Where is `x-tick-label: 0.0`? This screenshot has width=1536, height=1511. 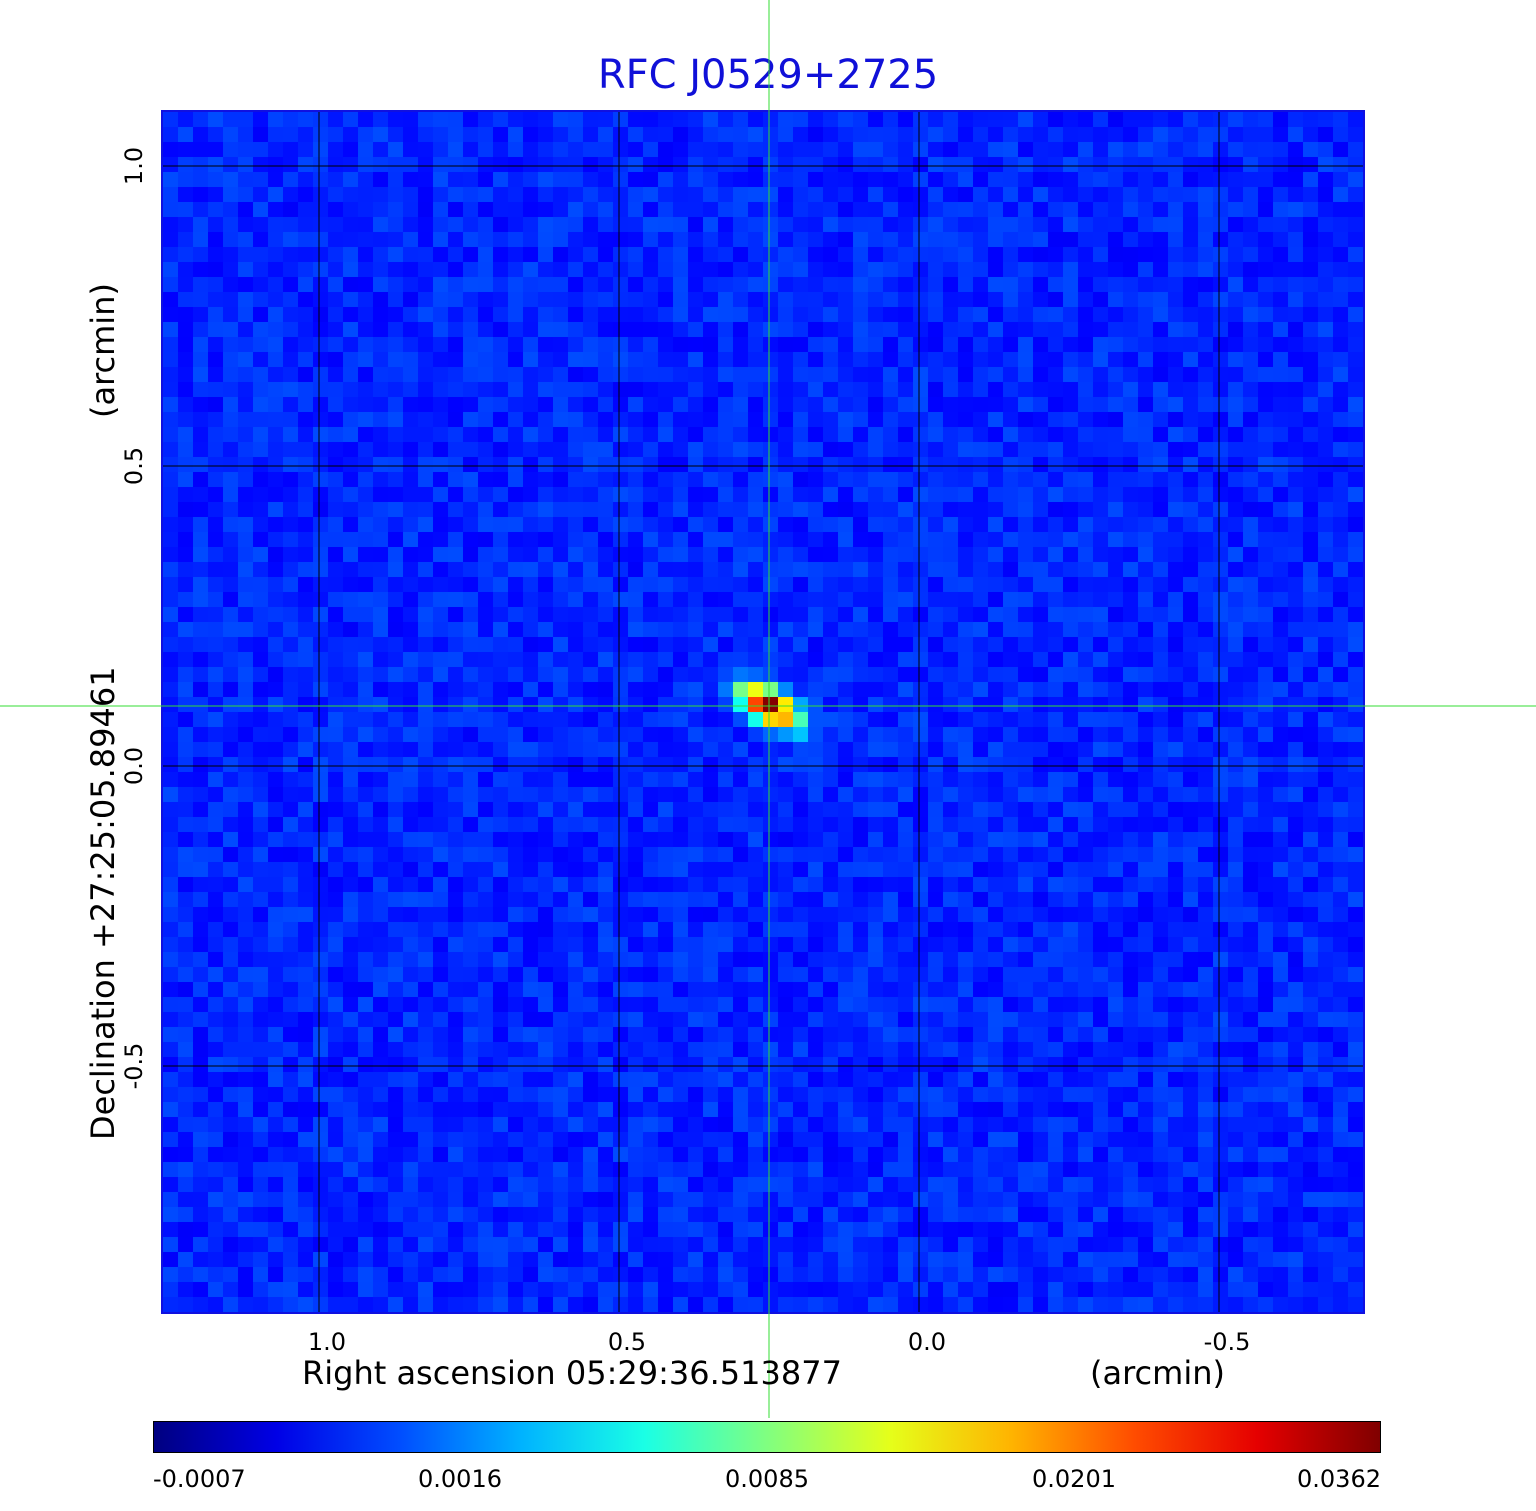
x-tick-label: 0.0 is located at coordinates (927, 1342).